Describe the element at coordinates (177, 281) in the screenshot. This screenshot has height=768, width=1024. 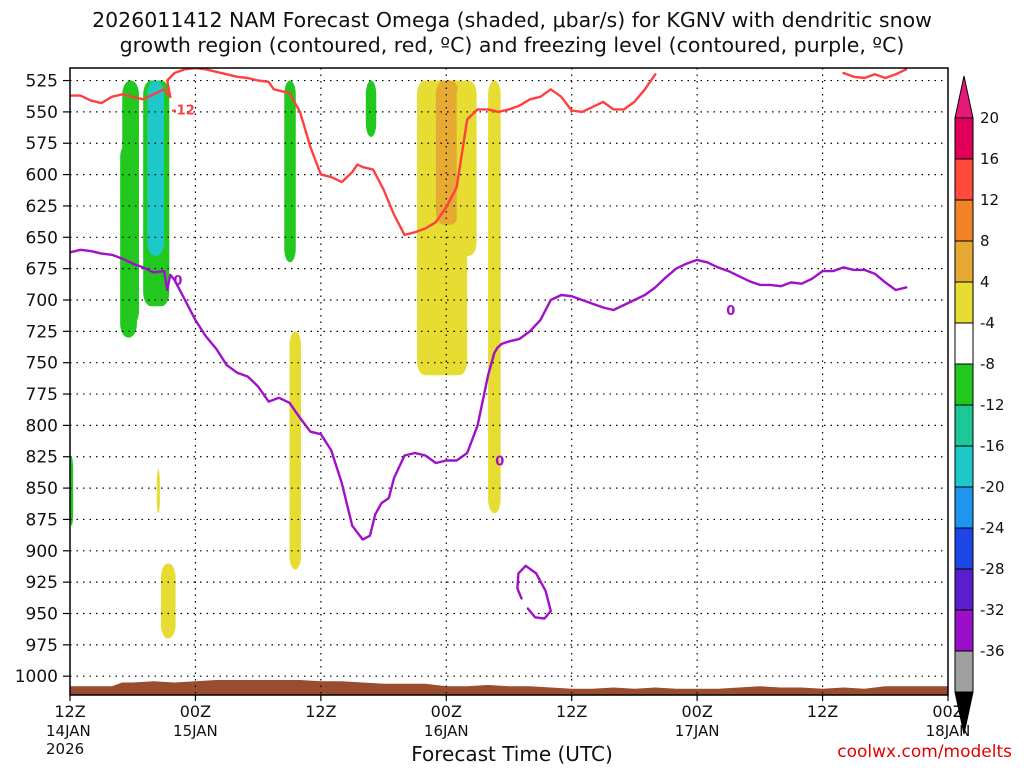
I see `contour-label-1: 0` at that location.